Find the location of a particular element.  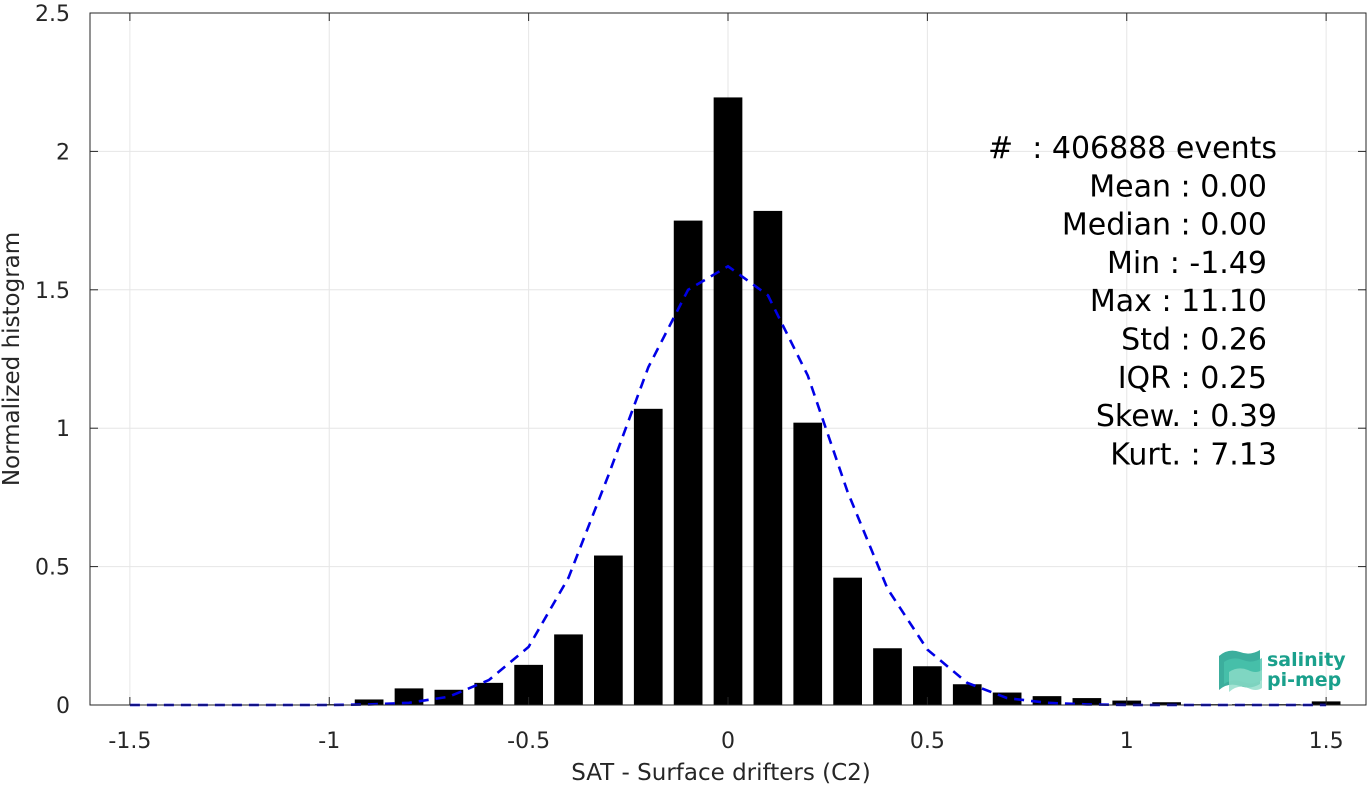

stat-line: # : 406888 events is located at coordinates (1132, 148).